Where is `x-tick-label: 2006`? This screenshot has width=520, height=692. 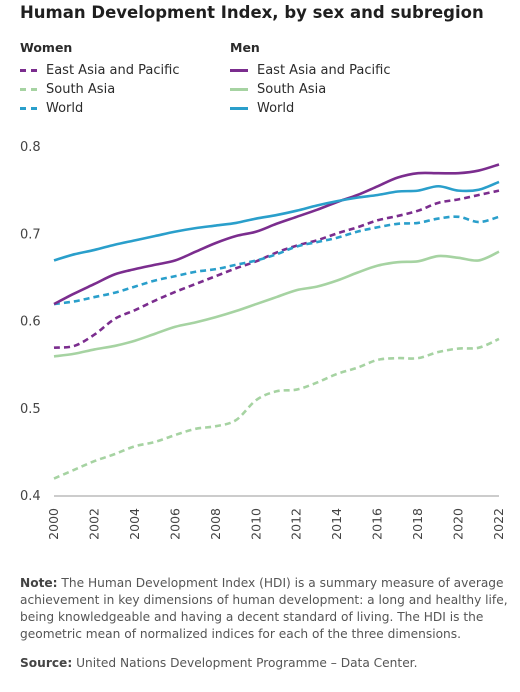
x-tick-label: 2006 is located at coordinates (174, 524).